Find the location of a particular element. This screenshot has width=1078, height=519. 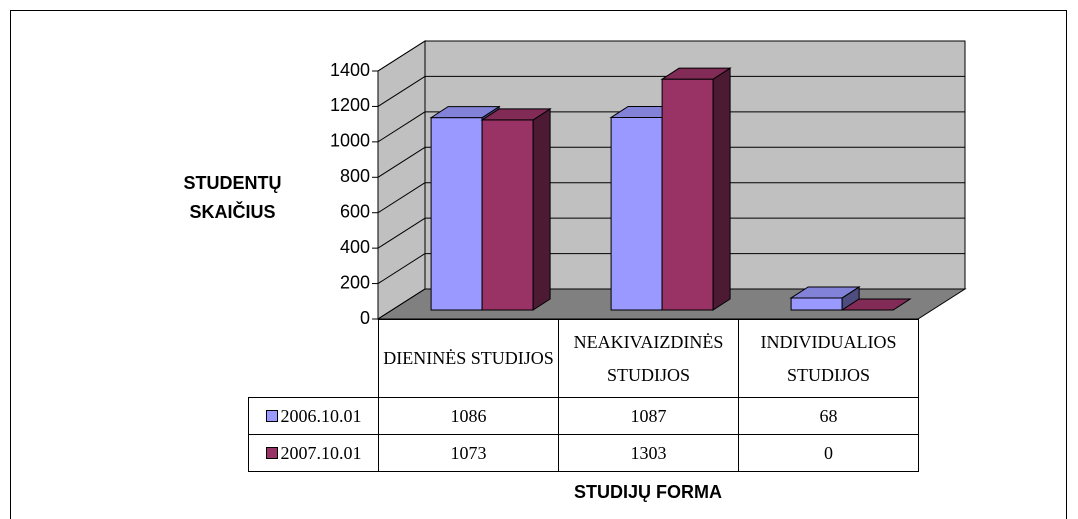

legend-entry: 2007.10.01 is located at coordinates (313, 453).